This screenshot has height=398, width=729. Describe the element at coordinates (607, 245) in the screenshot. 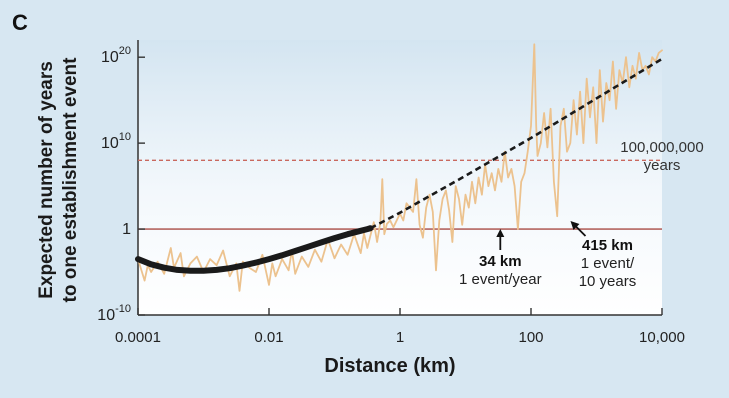

I see `annotation-415km-title: 415 km` at that location.